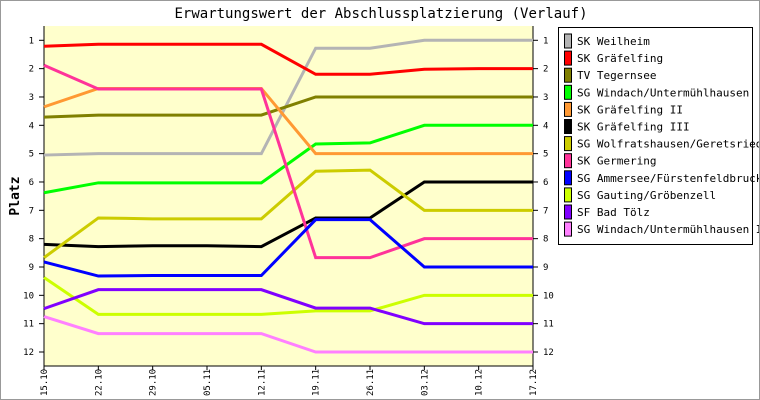  I want to click on y-tick-label: 7, so click(31, 211).